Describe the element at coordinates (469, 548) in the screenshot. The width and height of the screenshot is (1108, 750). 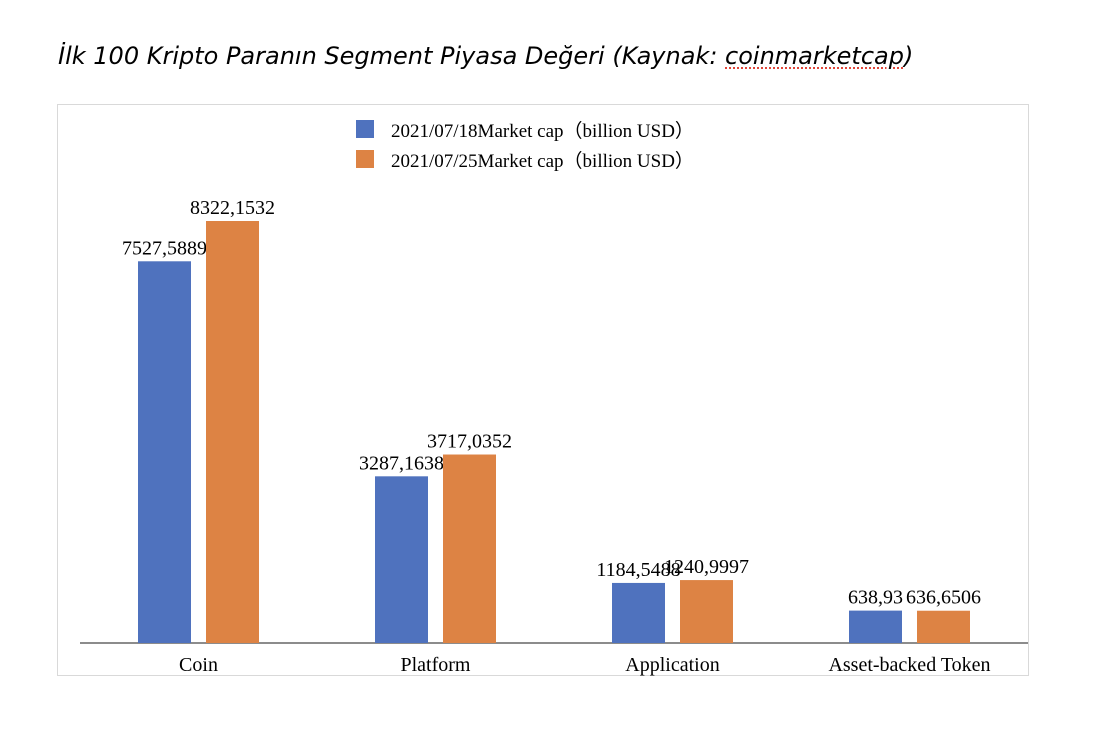
I see `bar-series-2-platform` at that location.